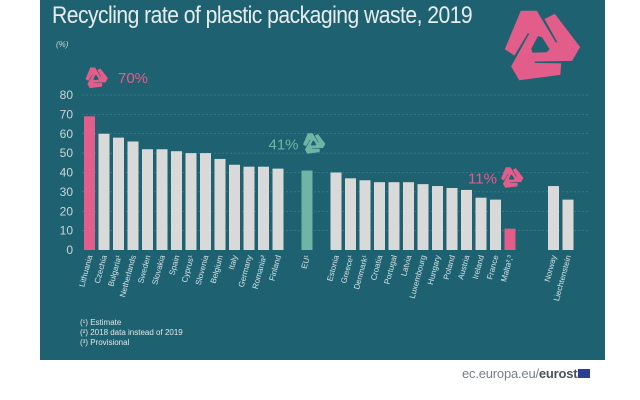  What do you see at coordinates (67, 211) in the screenshot?
I see `y-tick-label: 20` at bounding box center [67, 211].